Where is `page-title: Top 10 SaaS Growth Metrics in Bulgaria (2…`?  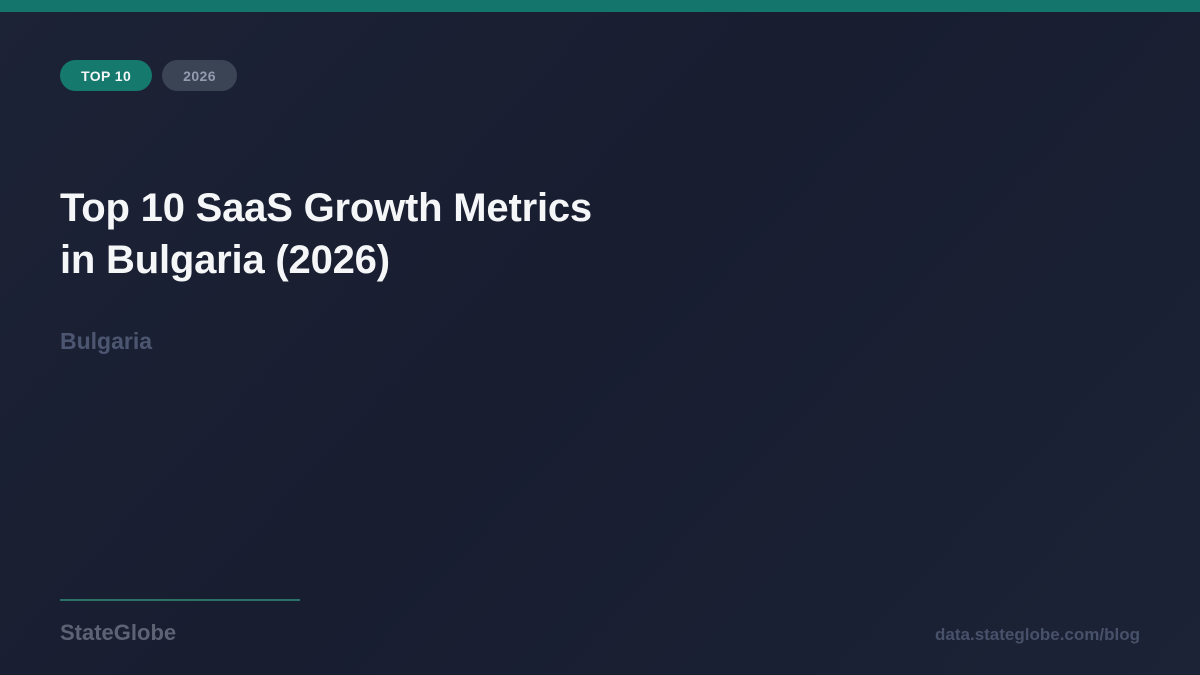 page-title: Top 10 SaaS Growth Metrics in Bulgaria (2… is located at coordinates (420, 234).